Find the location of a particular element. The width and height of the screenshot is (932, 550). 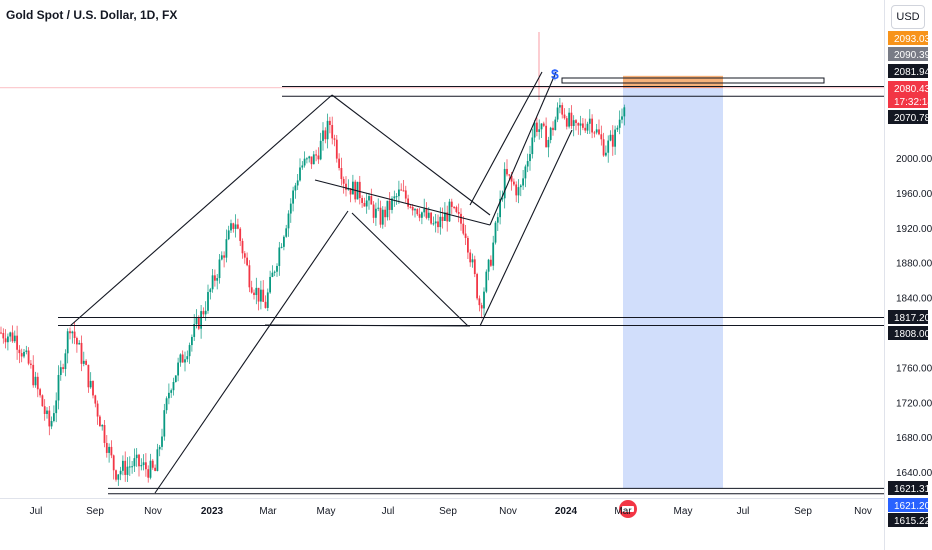

price-tag-label: 1817.20 is located at coordinates (912, 318).